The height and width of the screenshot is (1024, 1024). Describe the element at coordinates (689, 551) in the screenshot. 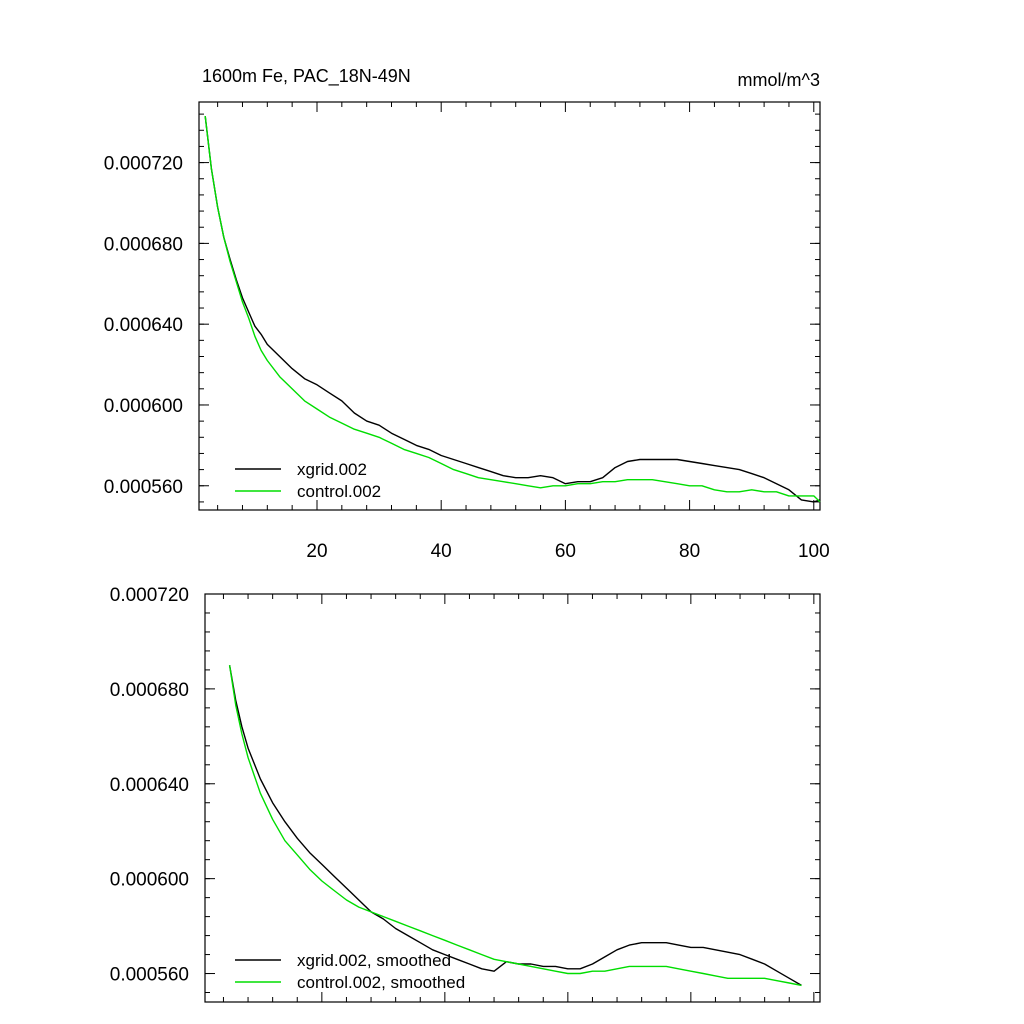

I see `x-tick-label: 80` at that location.